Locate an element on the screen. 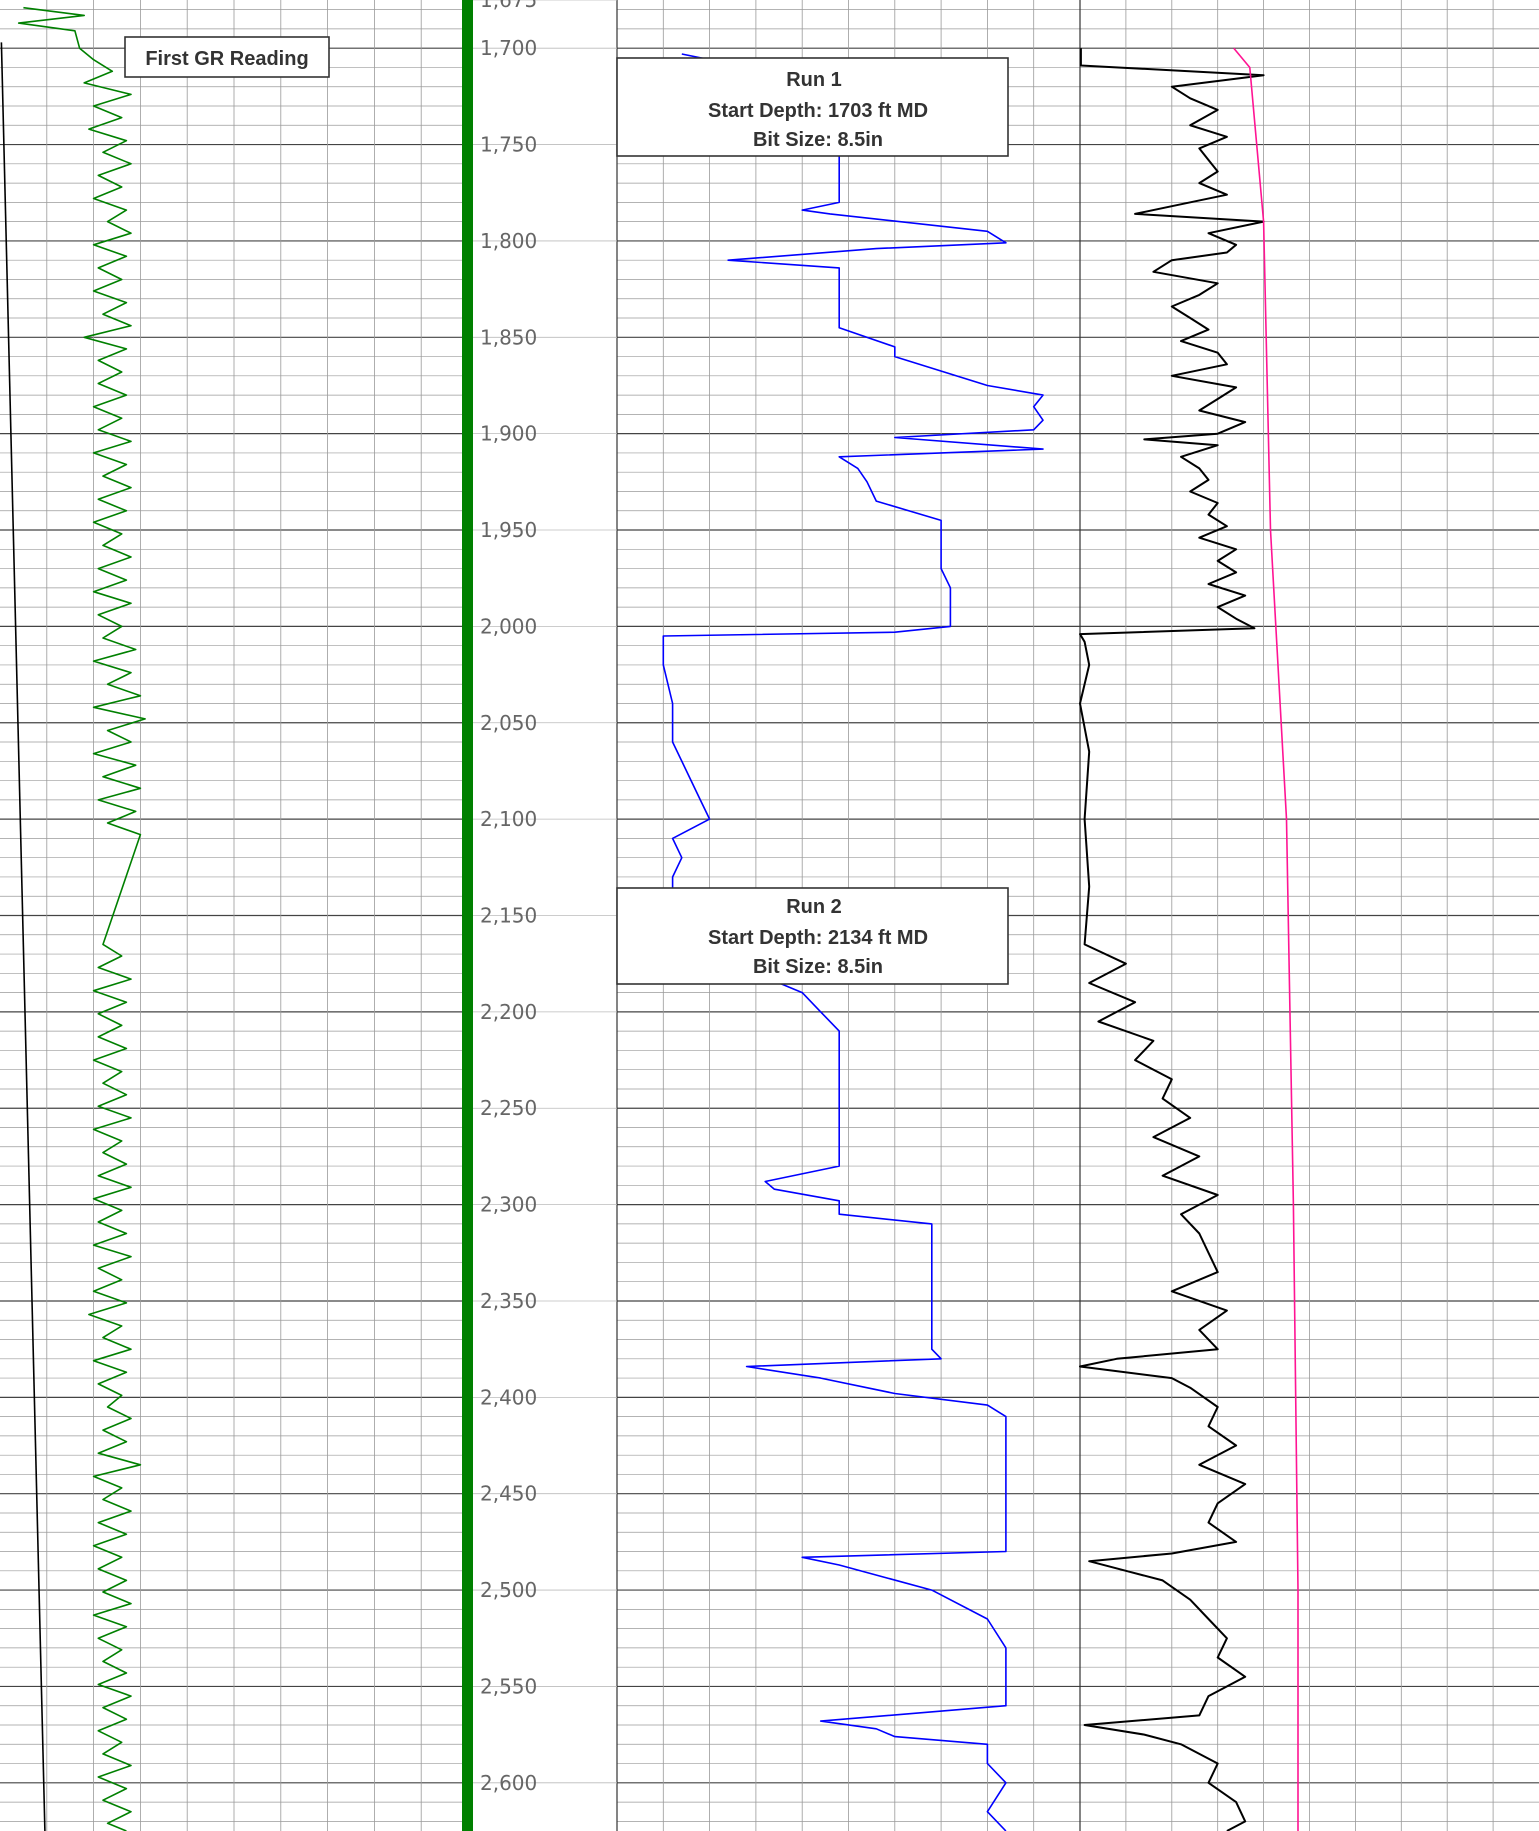 The width and height of the screenshot is (1539, 1831). depth-tick-label: 1,800 is located at coordinates (508, 241).